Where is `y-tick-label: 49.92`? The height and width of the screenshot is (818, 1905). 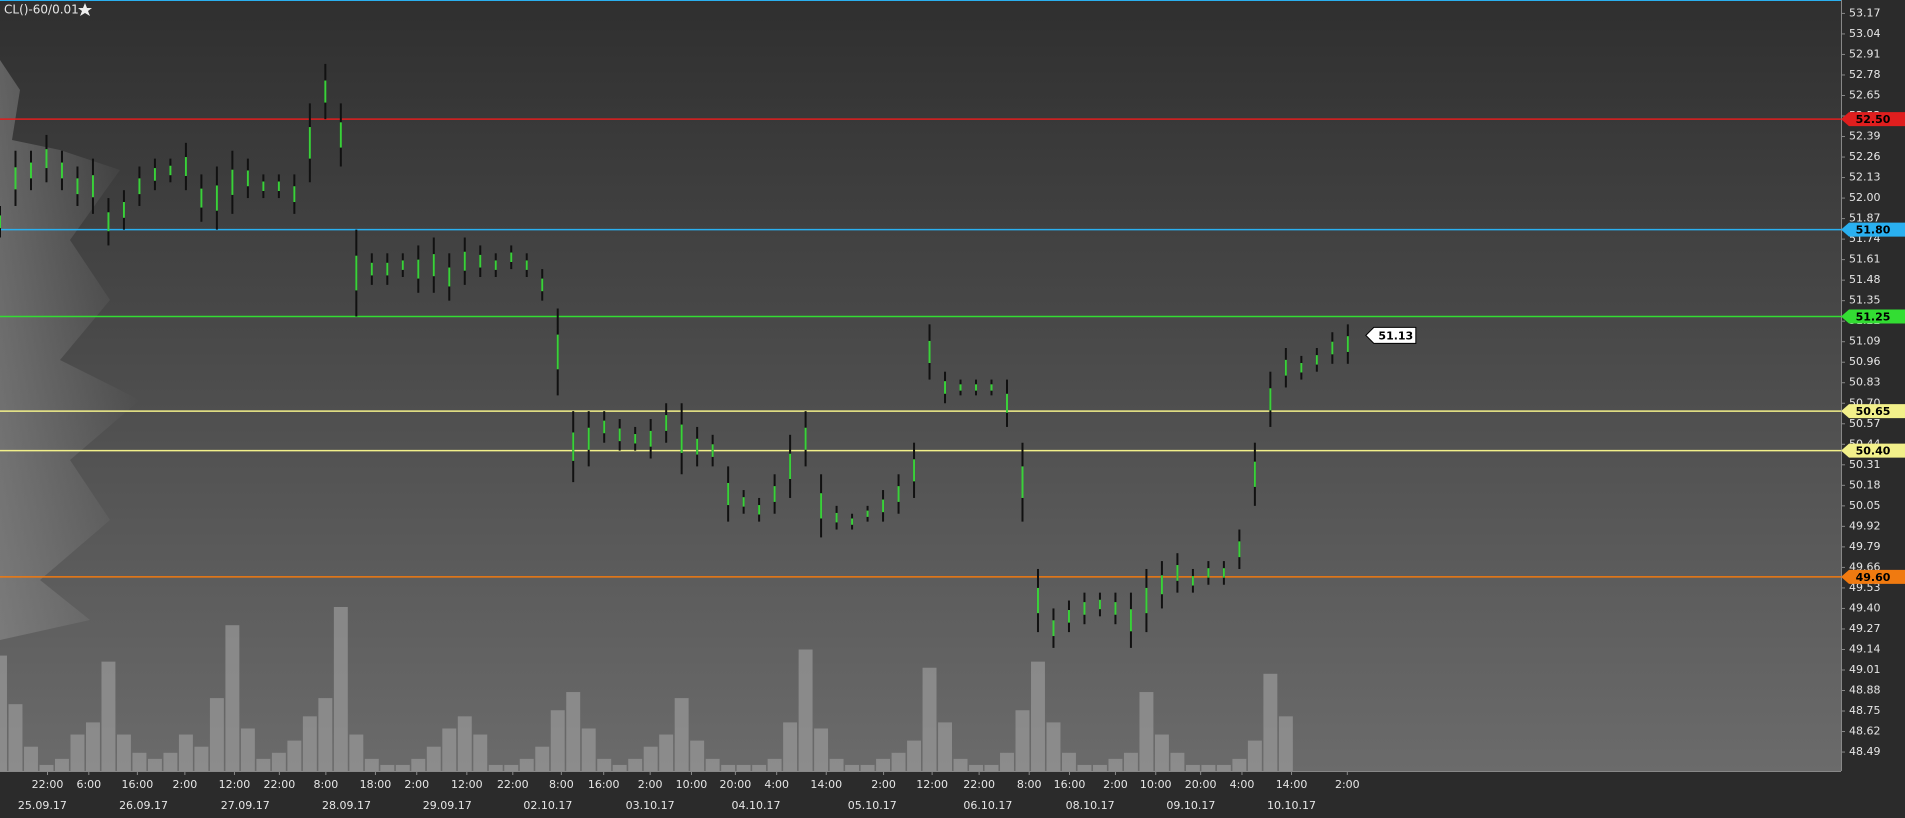
y-tick-label: 49.92 is located at coordinates (1865, 525).